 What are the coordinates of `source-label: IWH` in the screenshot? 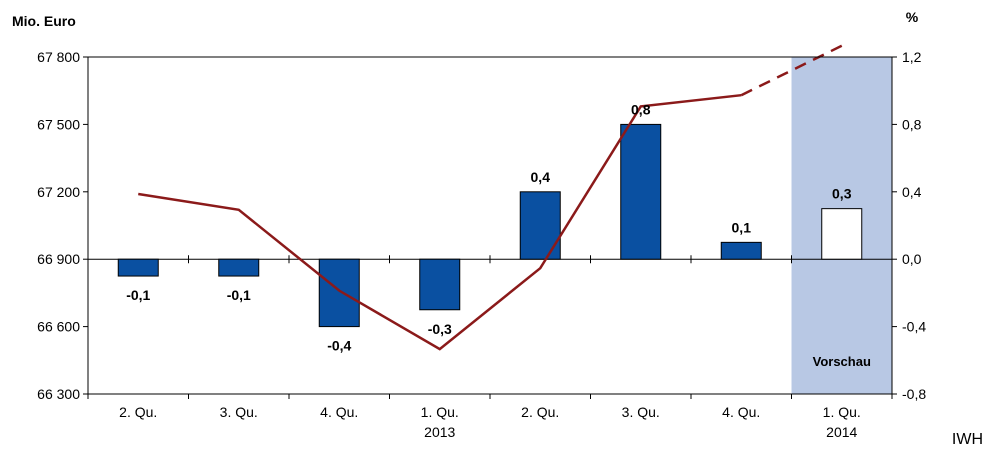 It's located at (967, 439).